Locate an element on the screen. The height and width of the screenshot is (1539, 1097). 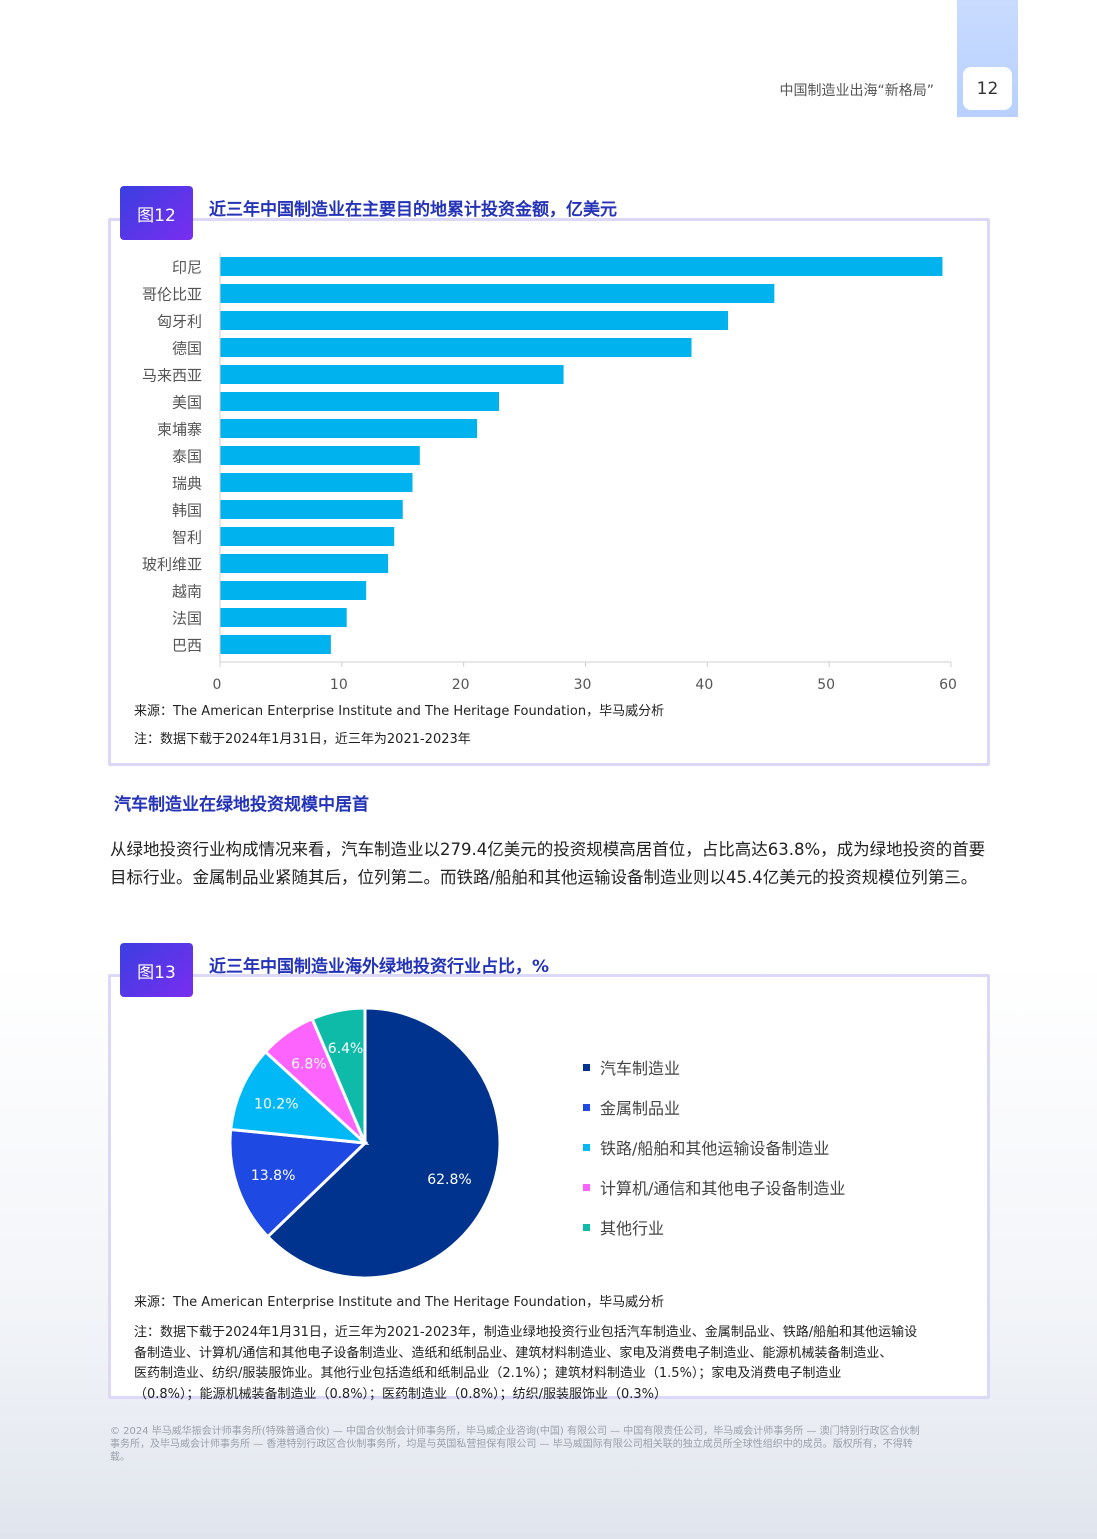
figure12-note: 注：数据下载于2024年1月31日，近三年为2021-2023年 is located at coordinates (302, 739).